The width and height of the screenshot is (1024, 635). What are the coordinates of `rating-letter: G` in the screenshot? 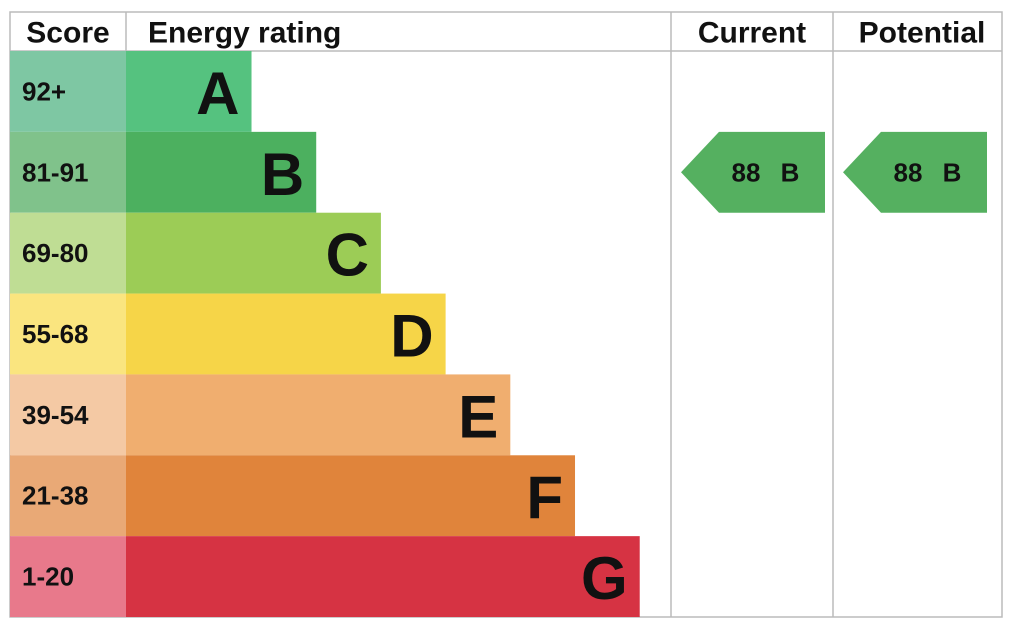 It's located at (604, 578).